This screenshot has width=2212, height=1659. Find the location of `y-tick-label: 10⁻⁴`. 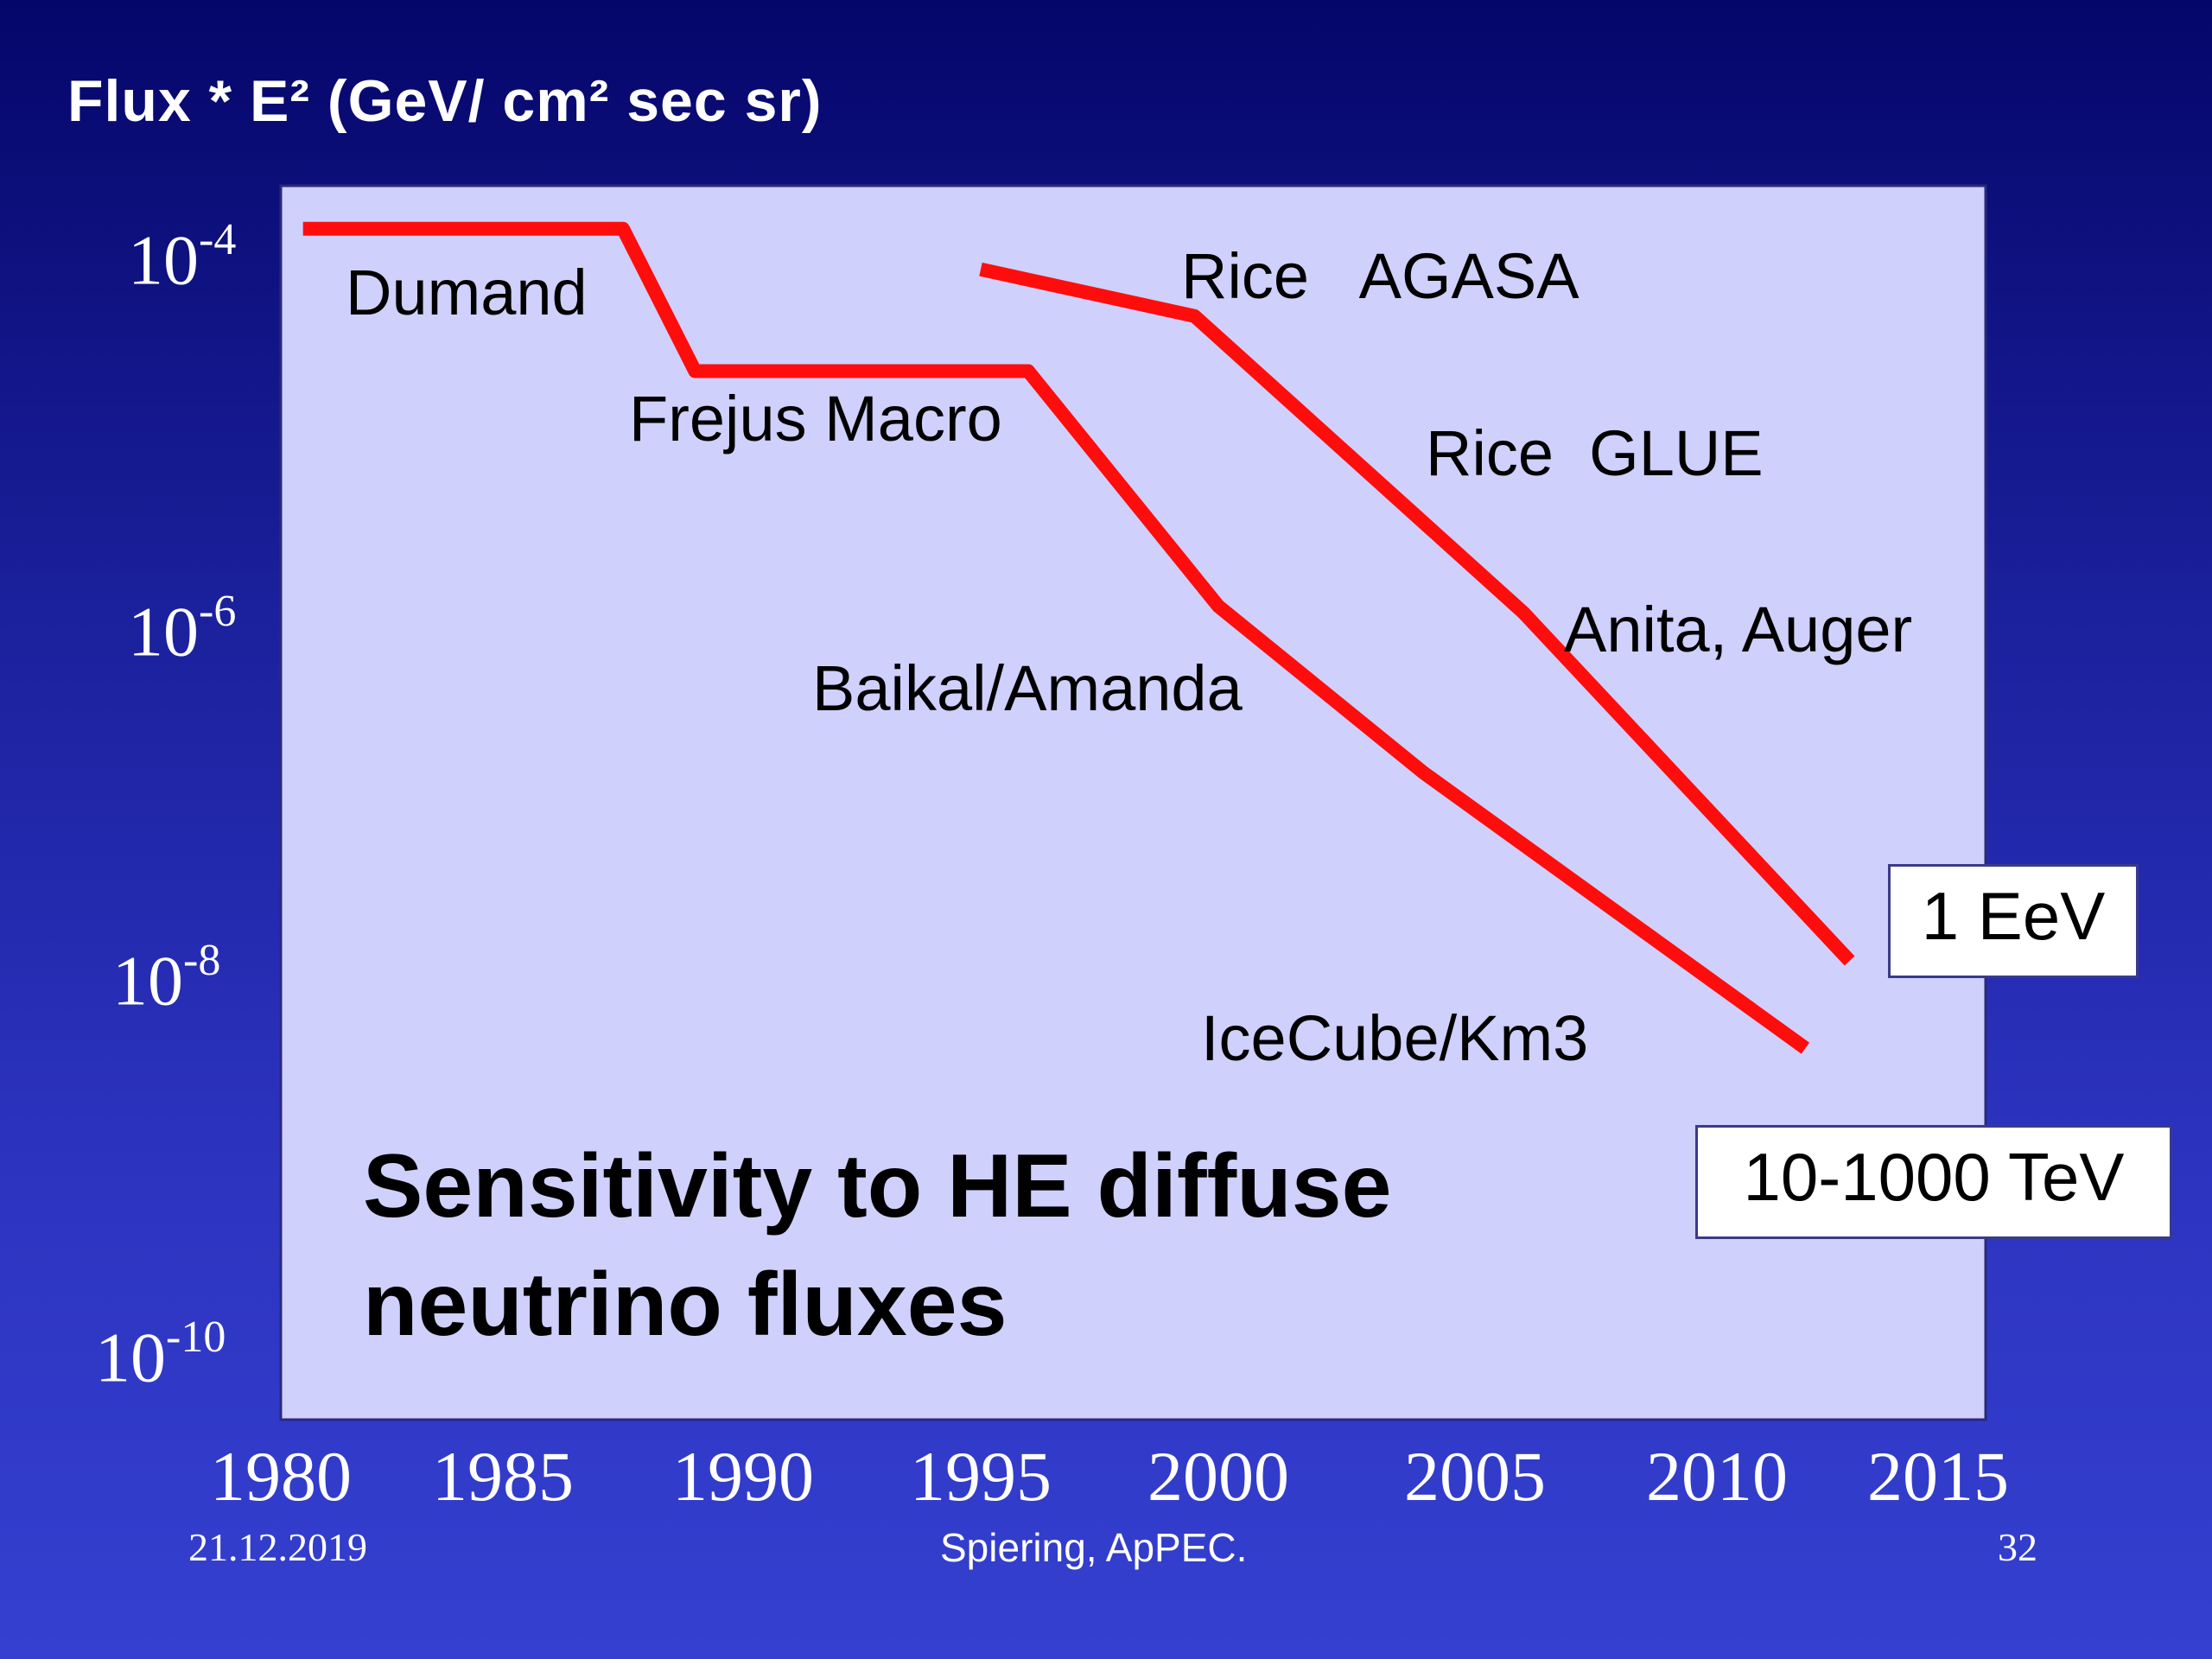

y-tick-label: 10⁻⁴ is located at coordinates (182, 257).